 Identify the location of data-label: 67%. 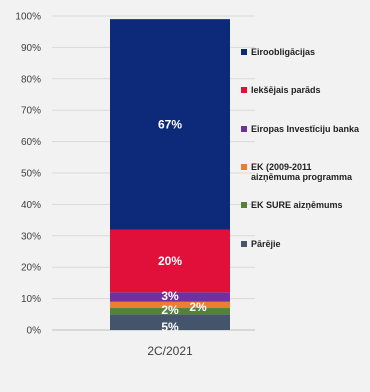
(170, 124).